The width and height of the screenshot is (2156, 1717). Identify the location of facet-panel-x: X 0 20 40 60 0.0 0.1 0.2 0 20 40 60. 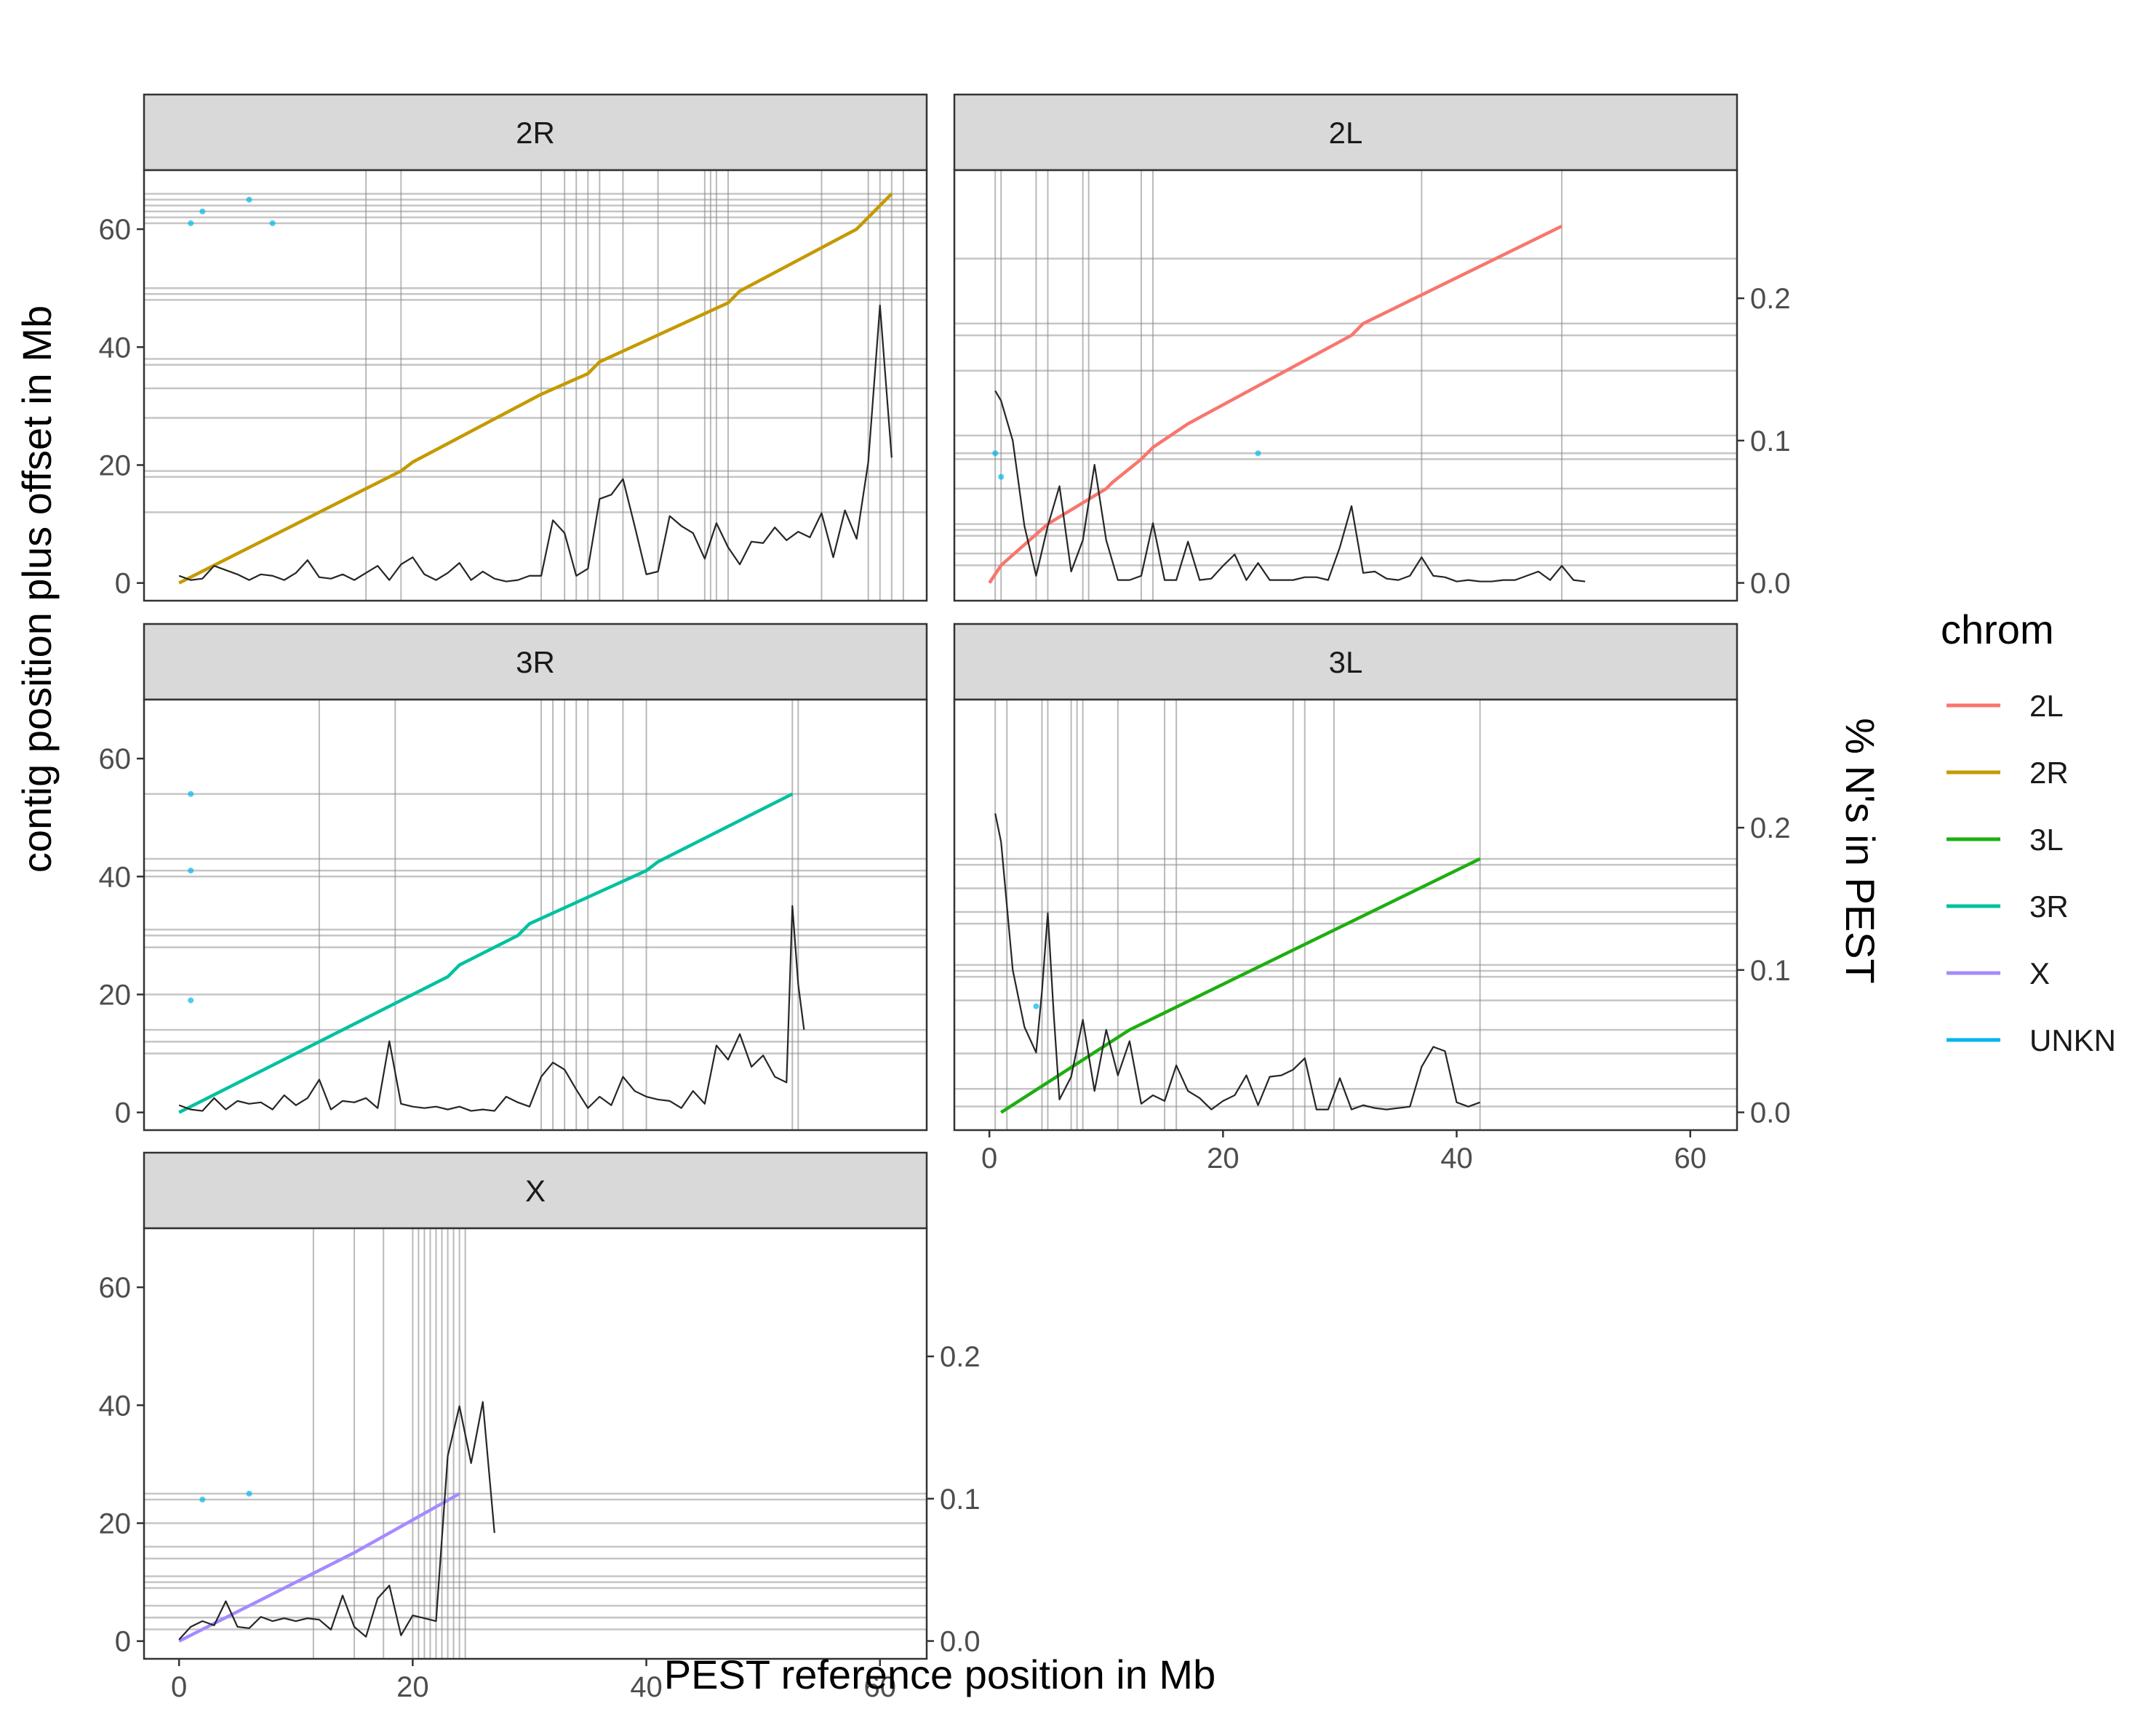
(540, 1427).